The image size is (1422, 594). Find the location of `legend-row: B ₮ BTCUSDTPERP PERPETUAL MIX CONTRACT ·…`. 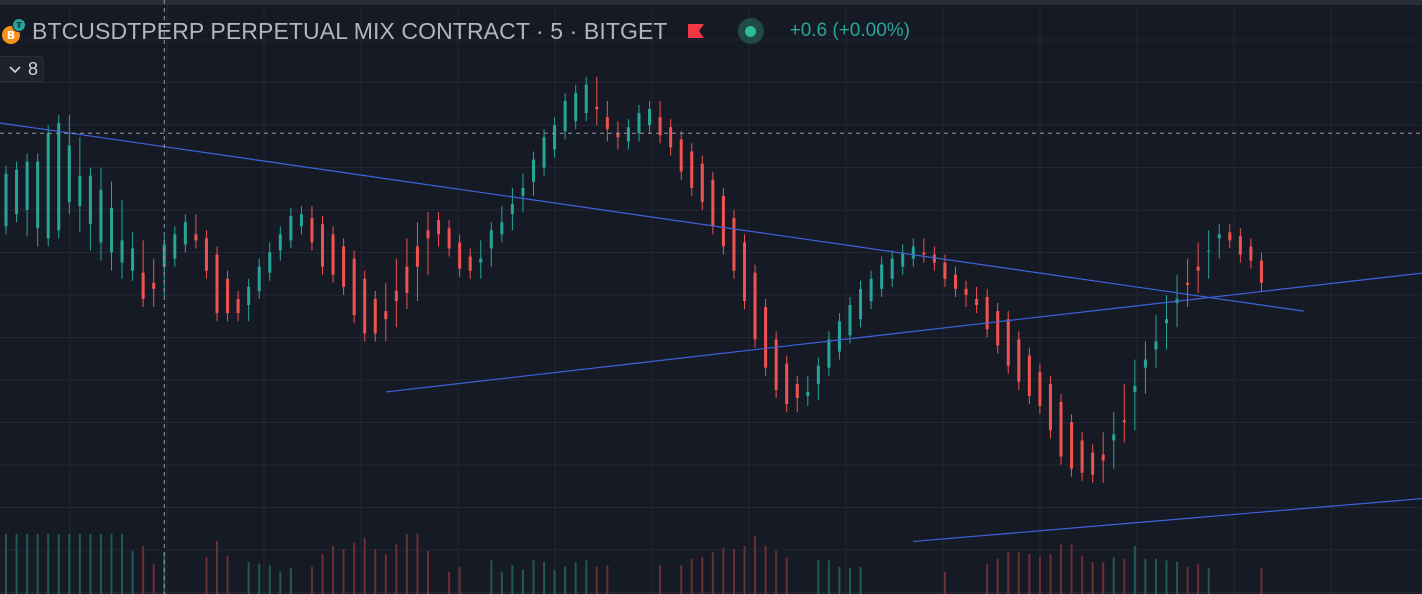

legend-row: B ₮ BTCUSDTPERP PERPETUAL MIX CONTRACT ·… is located at coordinates (456, 31).